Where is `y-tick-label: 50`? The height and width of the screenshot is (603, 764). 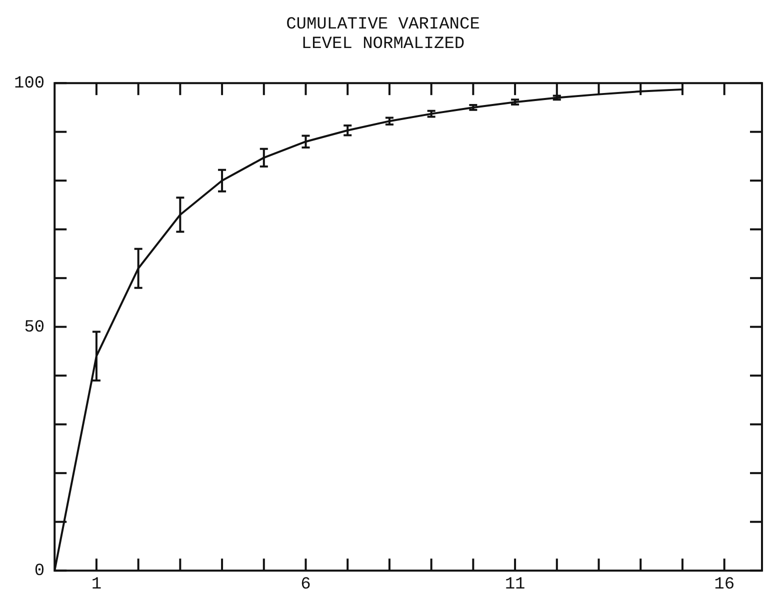
y-tick-label: 50 is located at coordinates (34, 328).